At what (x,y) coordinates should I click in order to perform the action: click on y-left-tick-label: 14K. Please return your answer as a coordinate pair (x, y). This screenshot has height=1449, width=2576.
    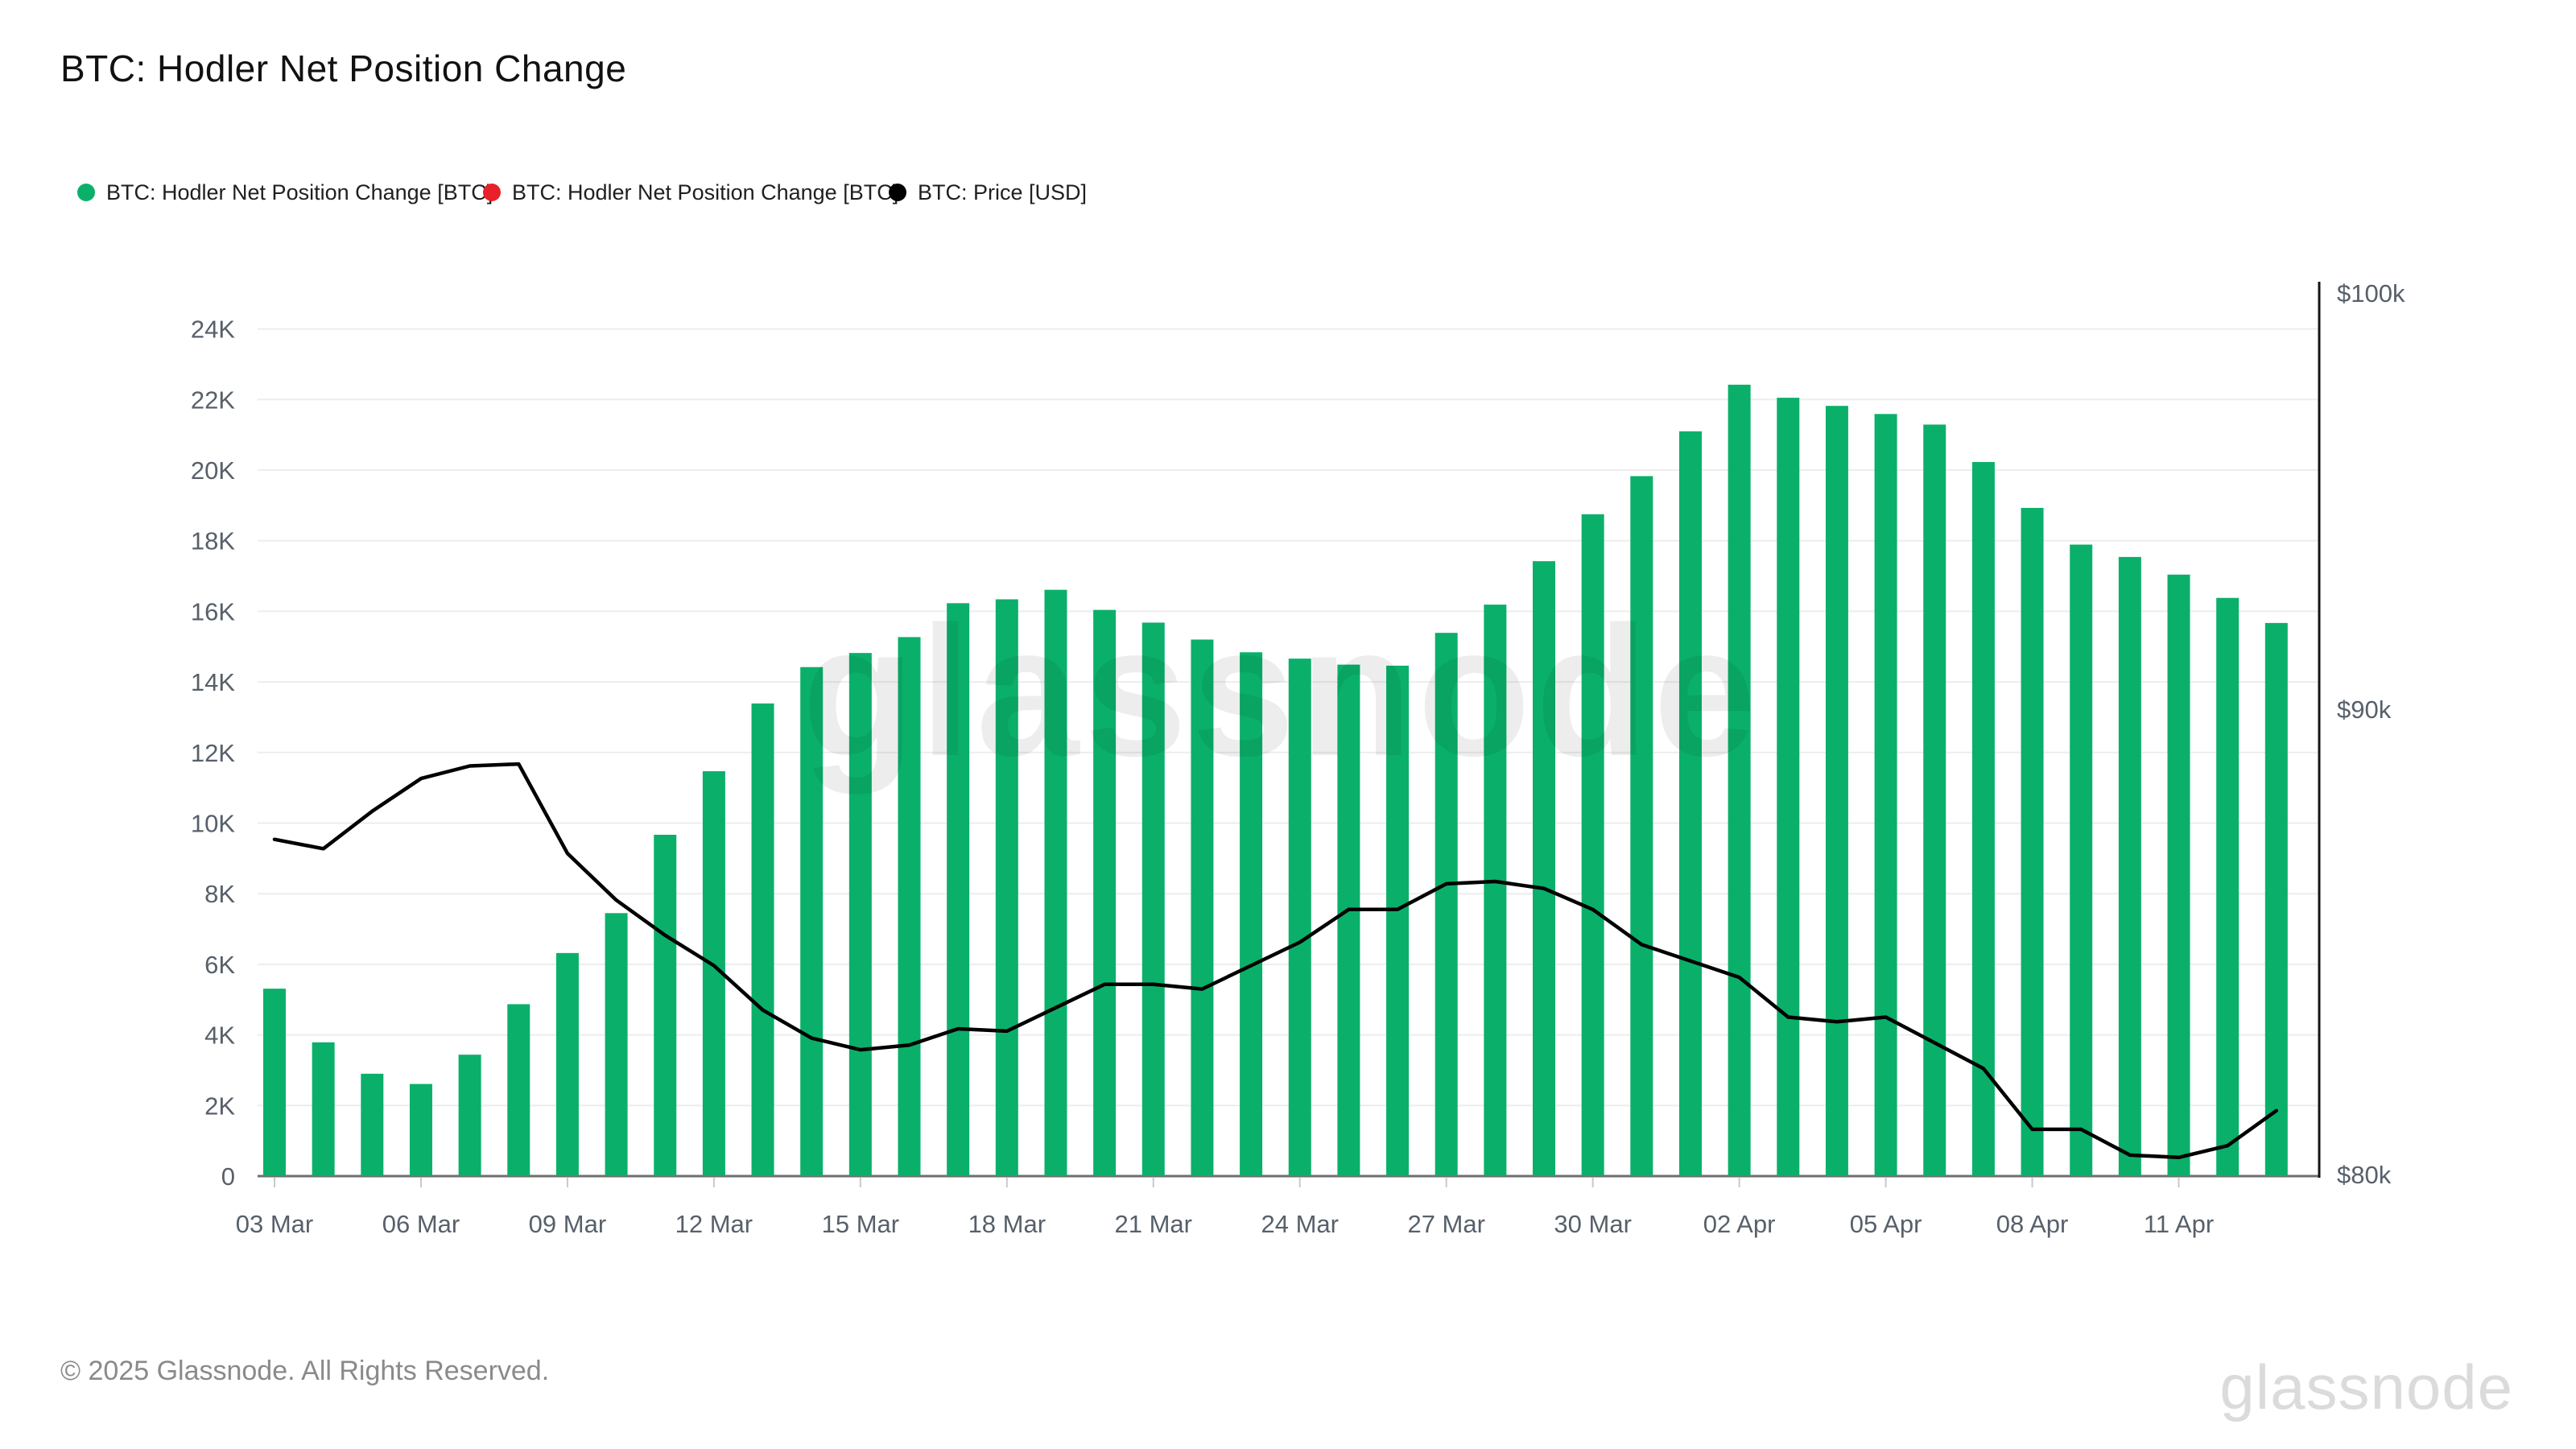
    Looking at the image, I should click on (213, 682).